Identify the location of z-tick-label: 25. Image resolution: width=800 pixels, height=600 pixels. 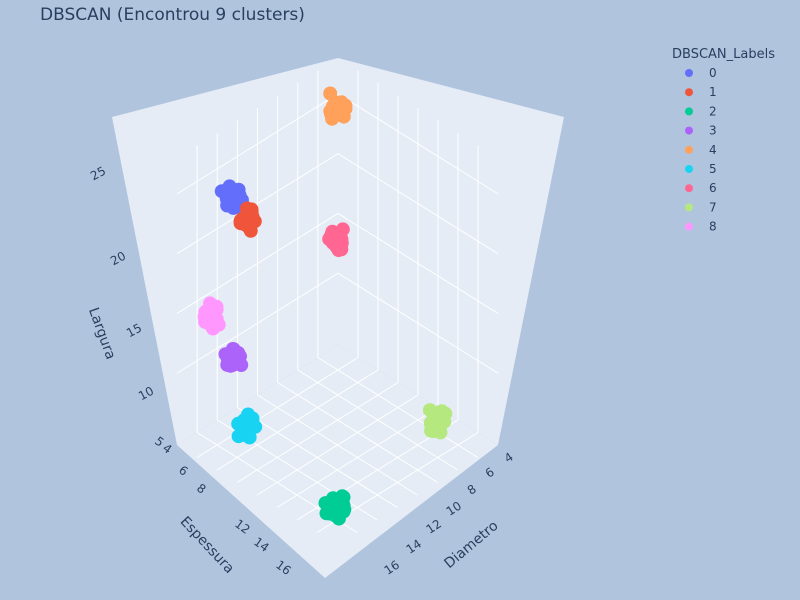
(98, 174).